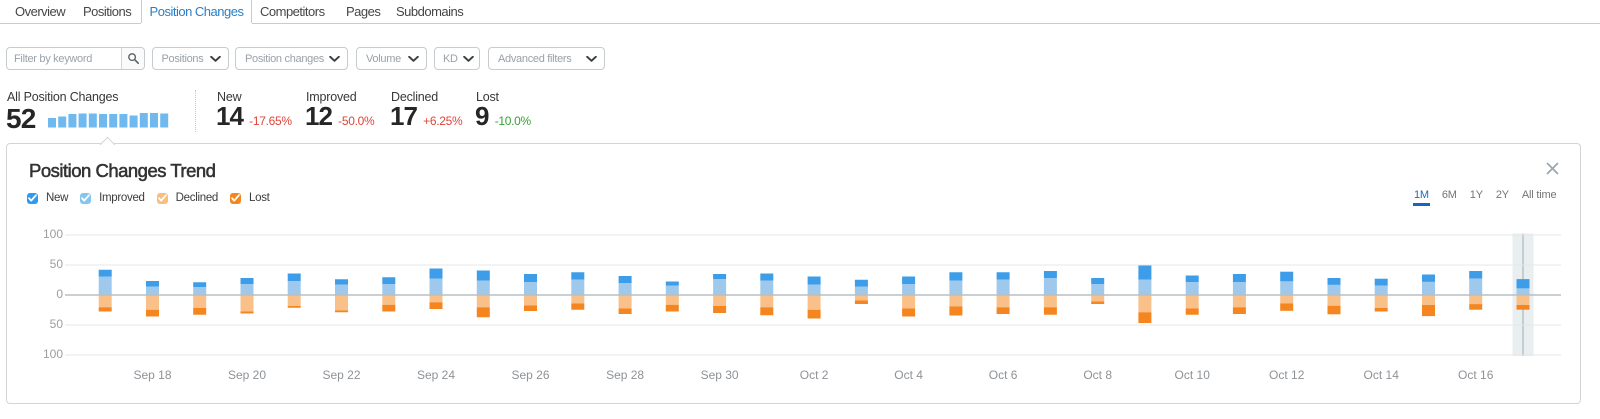 The width and height of the screenshot is (1600, 419). What do you see at coordinates (814, 375) in the screenshot?
I see `svg-text: Oct 2` at bounding box center [814, 375].